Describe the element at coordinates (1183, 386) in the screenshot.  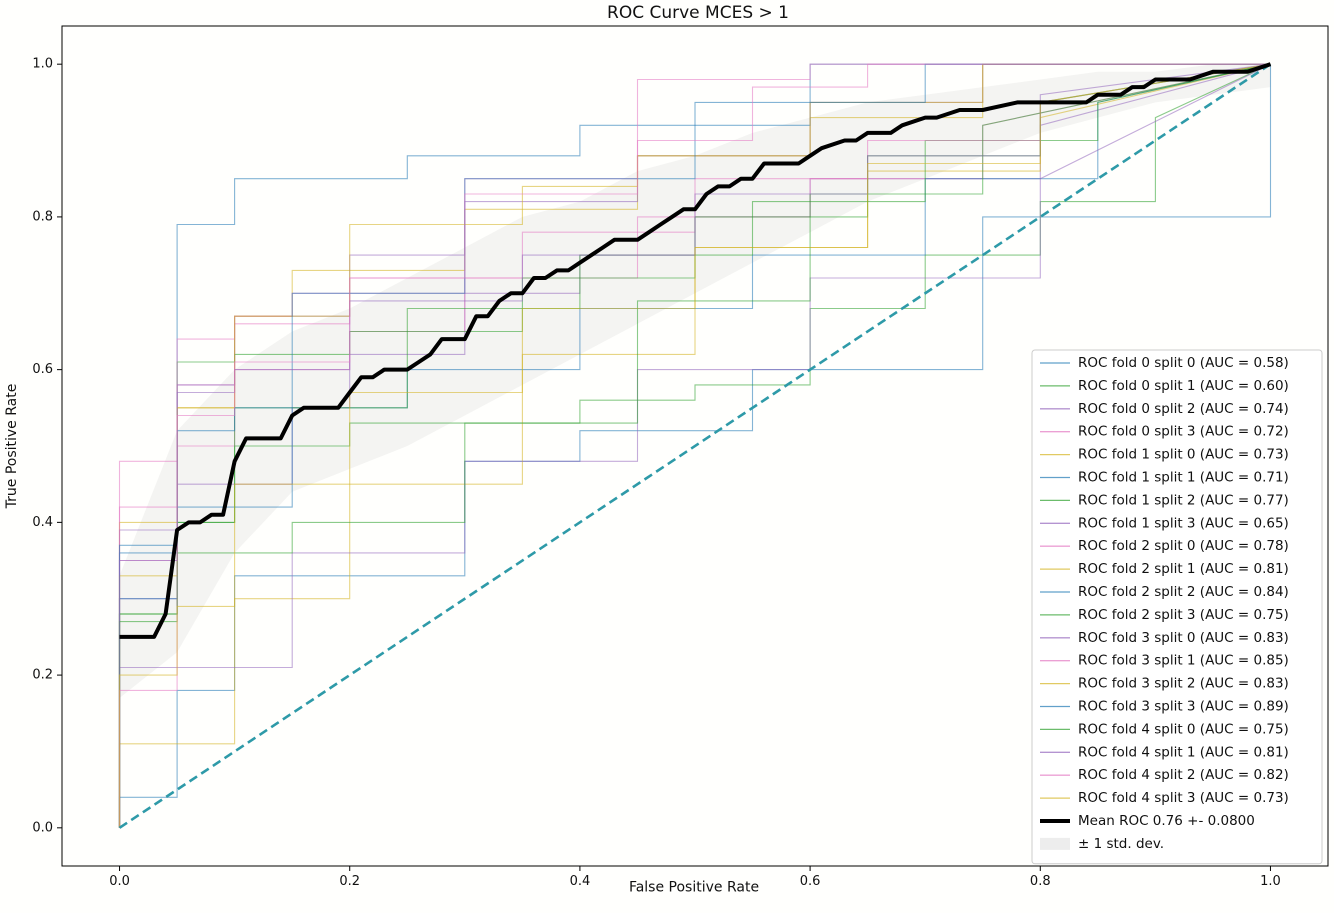
I see `legend-label: ROC fold 0 split 1 (AUC = 0.60)` at that location.